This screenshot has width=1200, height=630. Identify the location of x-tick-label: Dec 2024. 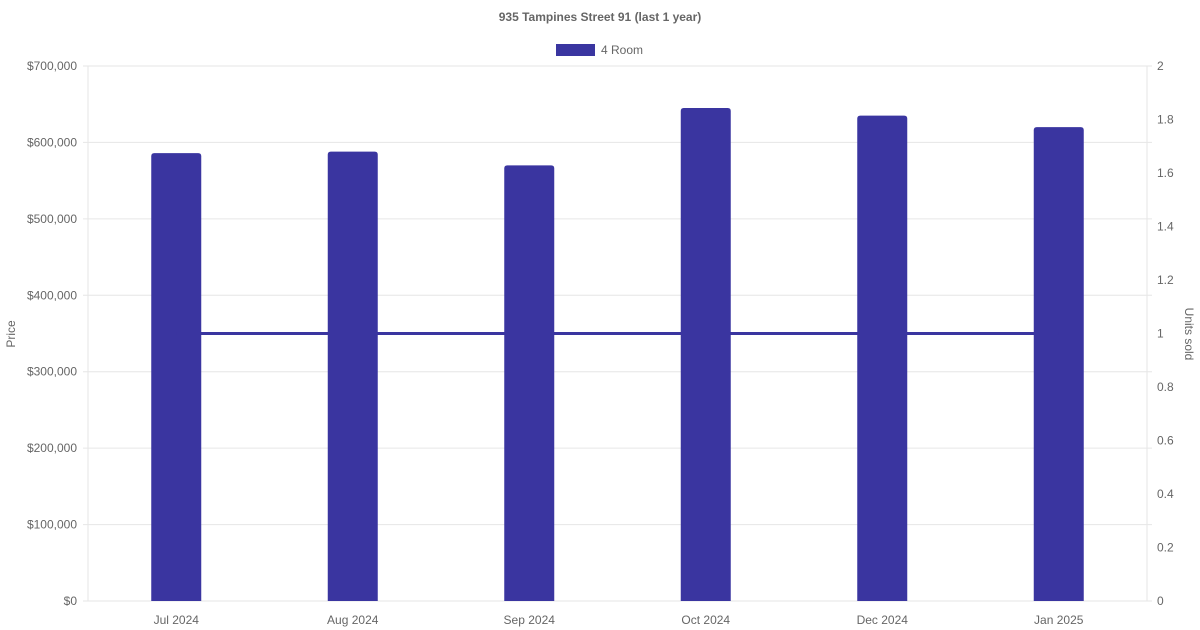
(883, 620).